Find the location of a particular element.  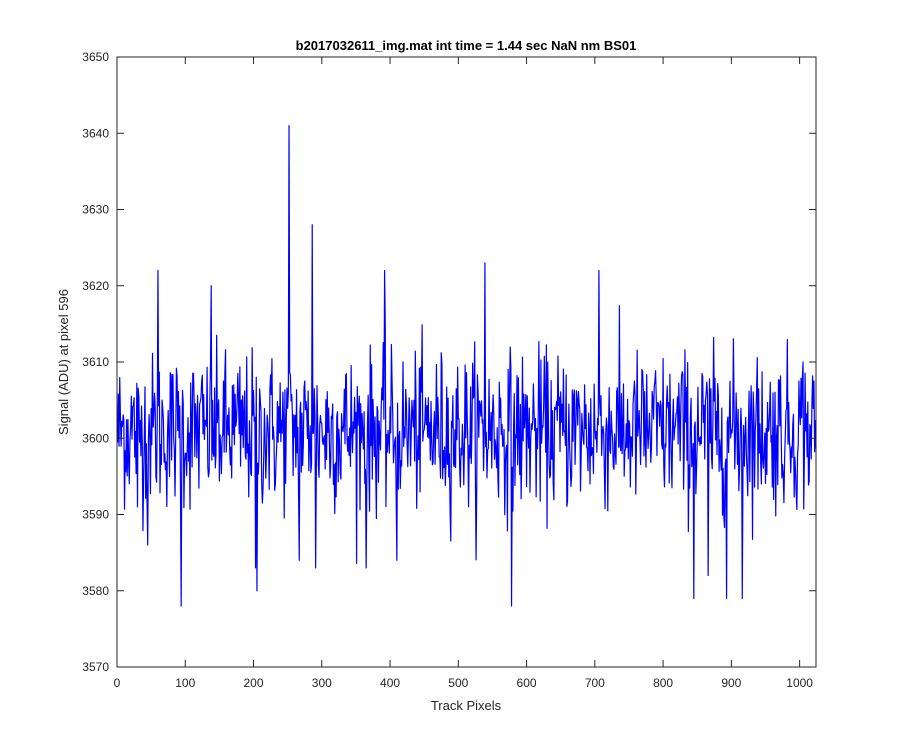

y-tick-label: 3640 is located at coordinates (95, 133).